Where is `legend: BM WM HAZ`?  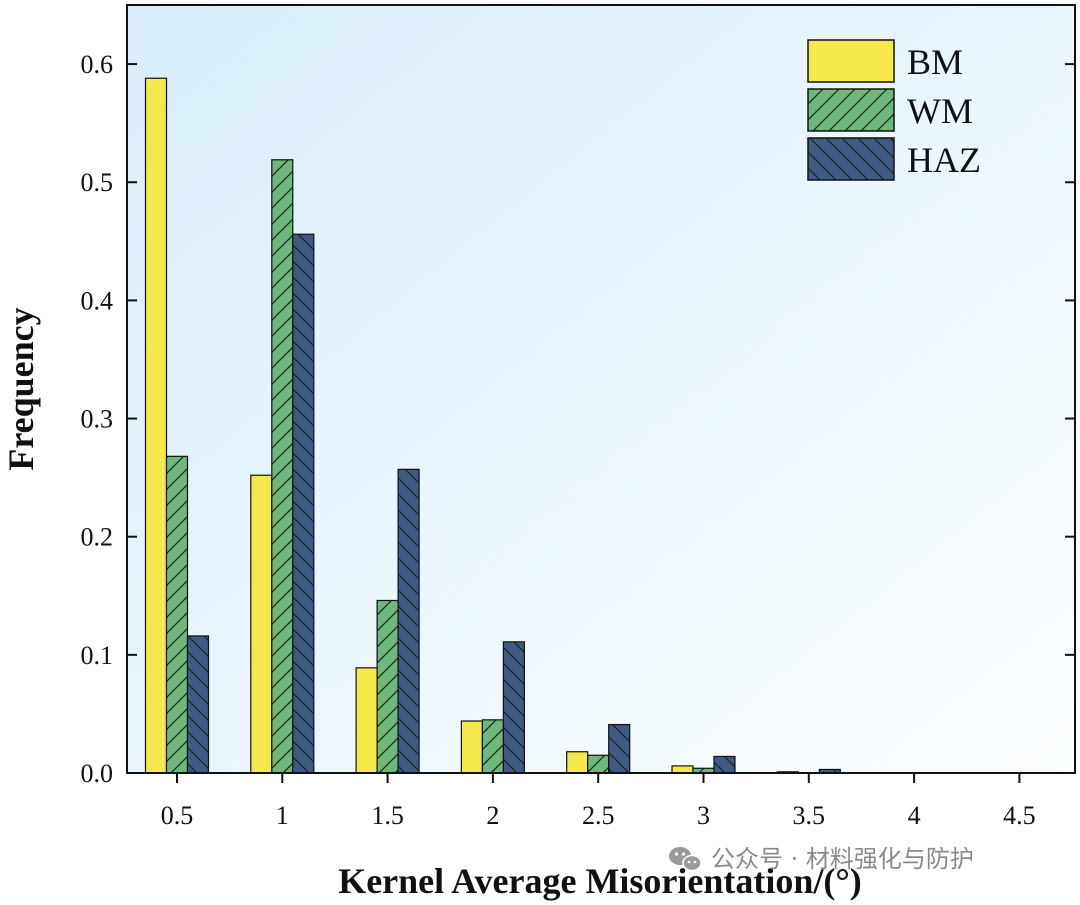 legend: BM WM HAZ is located at coordinates (894, 110).